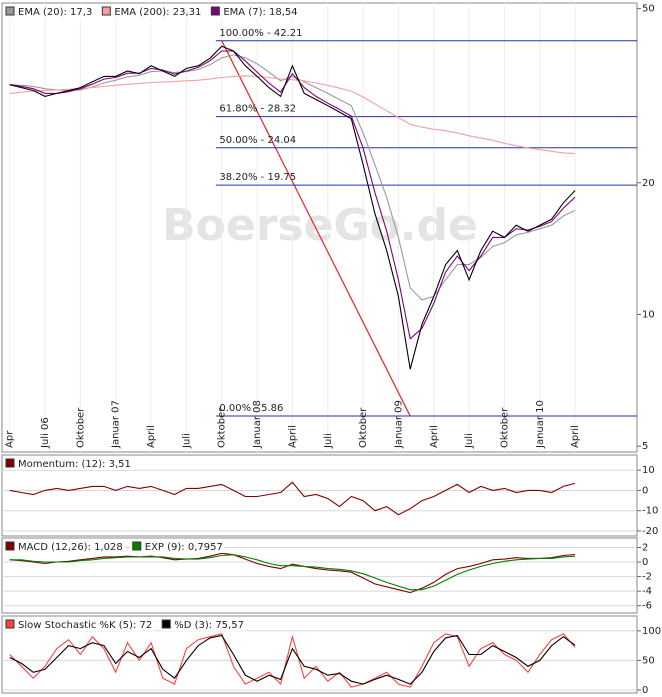 This screenshot has height=697, width=662. Describe the element at coordinates (116, 424) in the screenshot. I see `x-tick-label: Januar 07` at that location.